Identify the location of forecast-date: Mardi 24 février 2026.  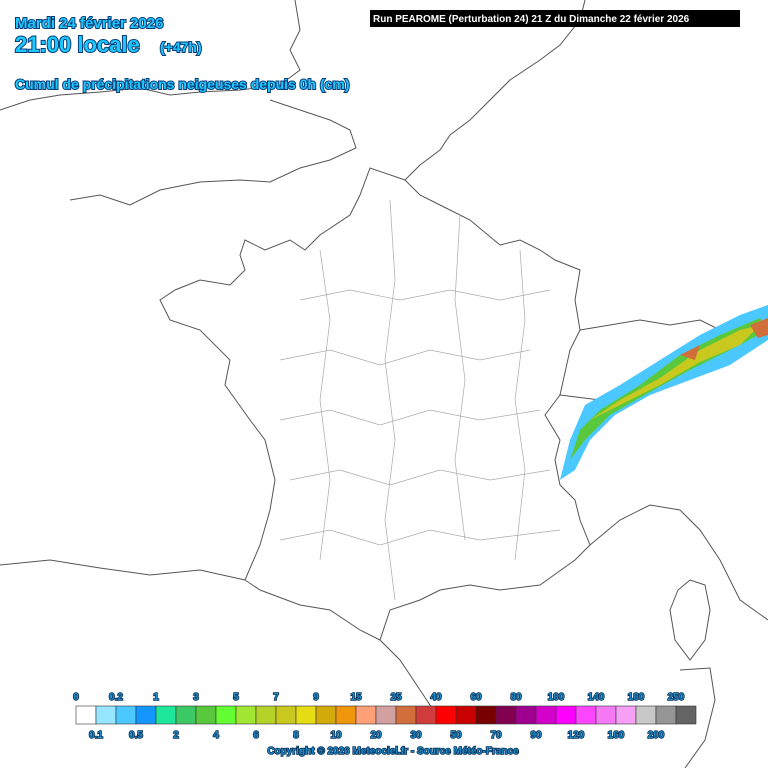
(89, 23).